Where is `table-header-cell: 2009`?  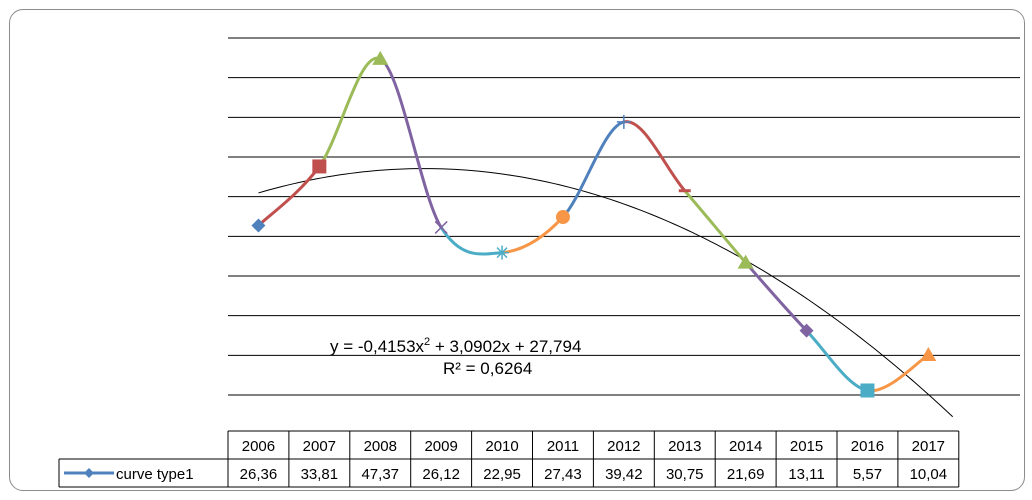
table-header-cell: 2009 is located at coordinates (440, 446).